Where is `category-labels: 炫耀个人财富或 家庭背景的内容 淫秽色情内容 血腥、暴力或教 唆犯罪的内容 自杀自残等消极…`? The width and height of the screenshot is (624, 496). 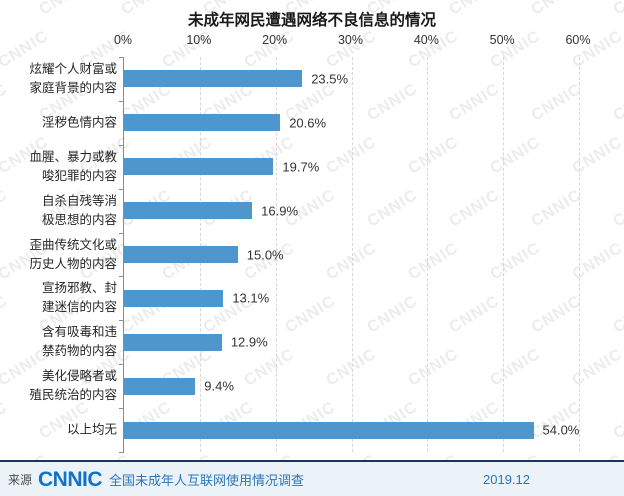 category-labels: 炫耀个人财富或 家庭背景的内容 淫秽色情内容 血腥、暴力或教 唆犯罪的内容 自杀自残等消极… is located at coordinates (58, 254).